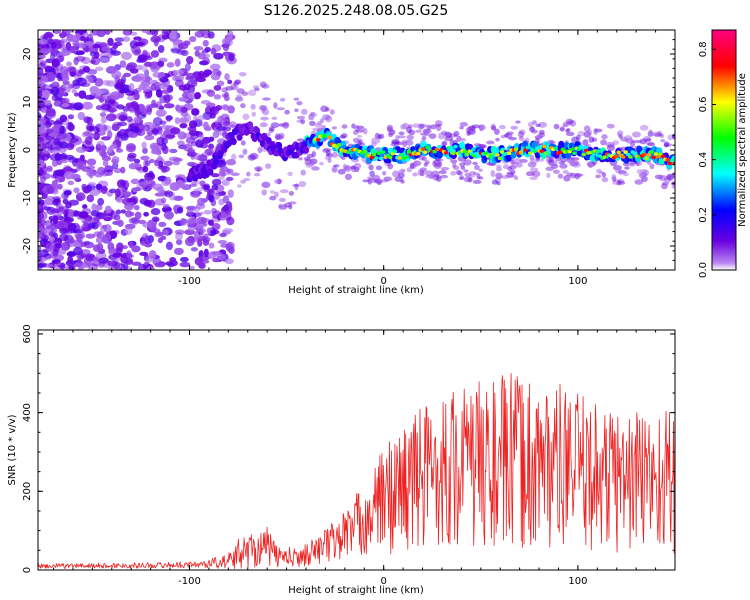  I want to click on spectrogram-ridge-outer, so click(195, 178).